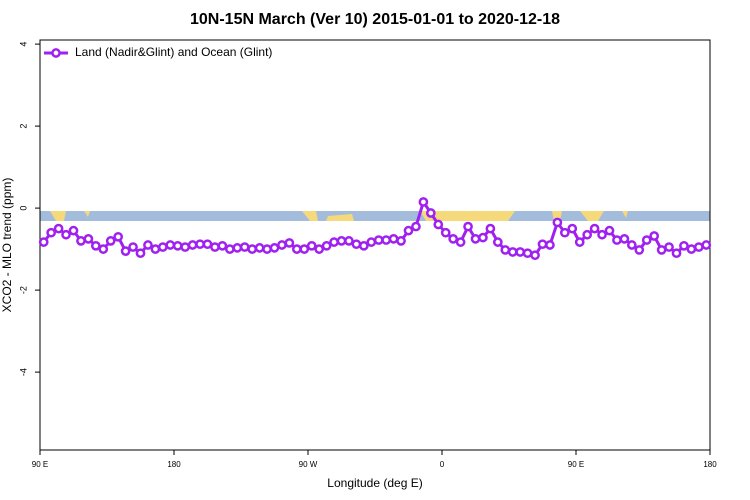  I want to click on ocean-band, so click(375, 216).